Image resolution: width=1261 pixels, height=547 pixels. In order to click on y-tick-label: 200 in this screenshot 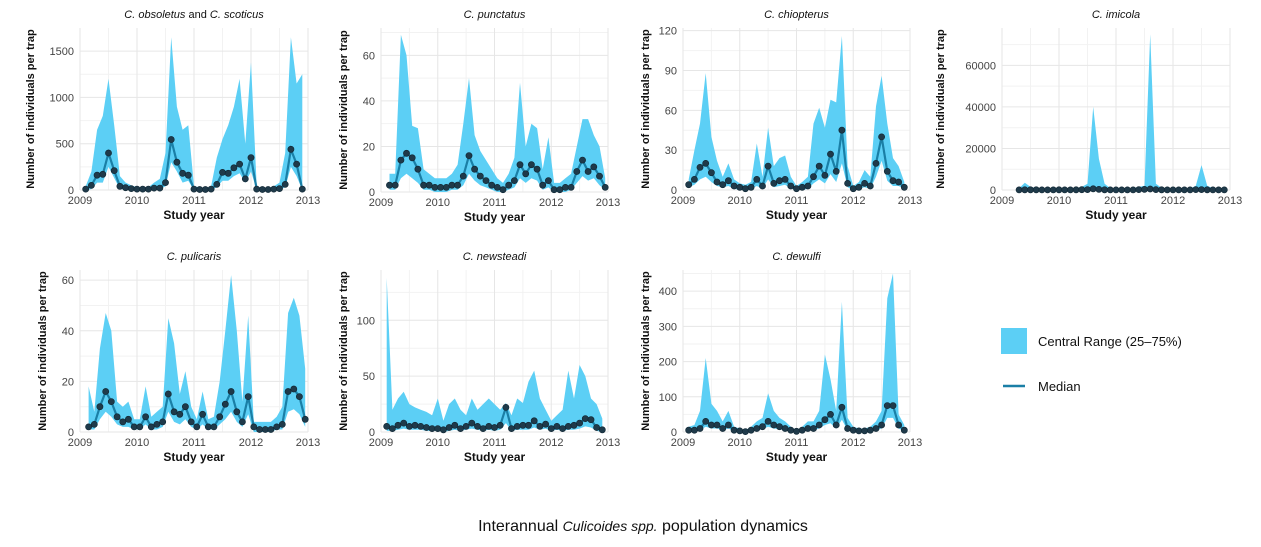, I will do `click(668, 363)`.